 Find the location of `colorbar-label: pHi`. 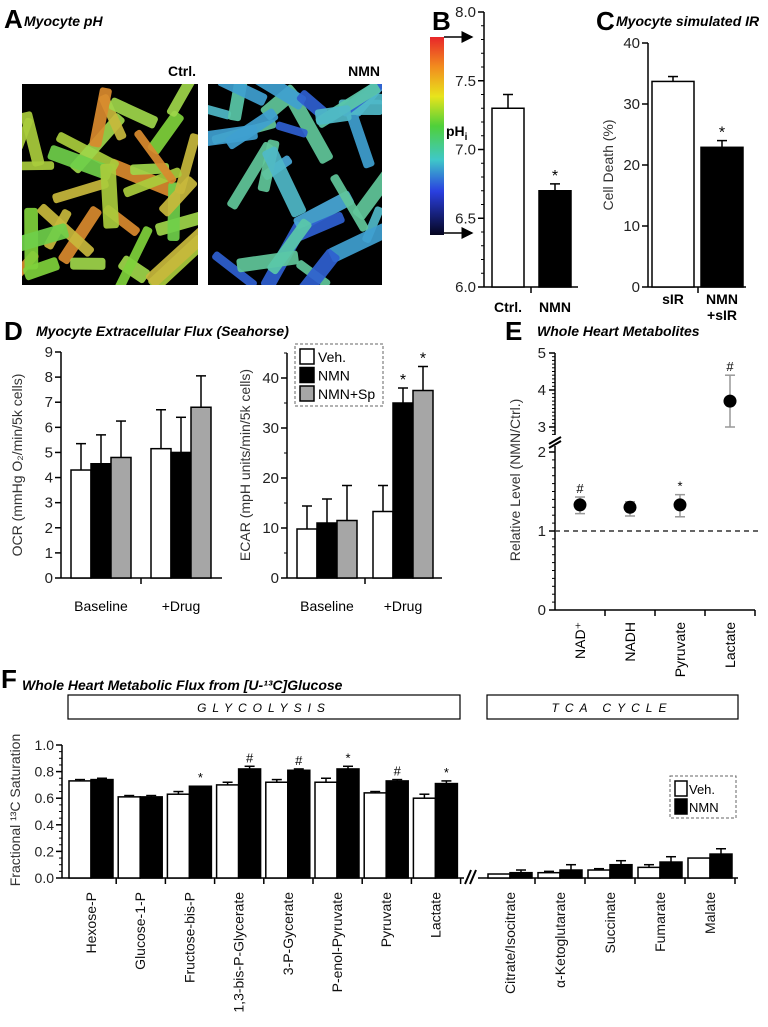

colorbar-label: pHi is located at coordinates (457, 133).